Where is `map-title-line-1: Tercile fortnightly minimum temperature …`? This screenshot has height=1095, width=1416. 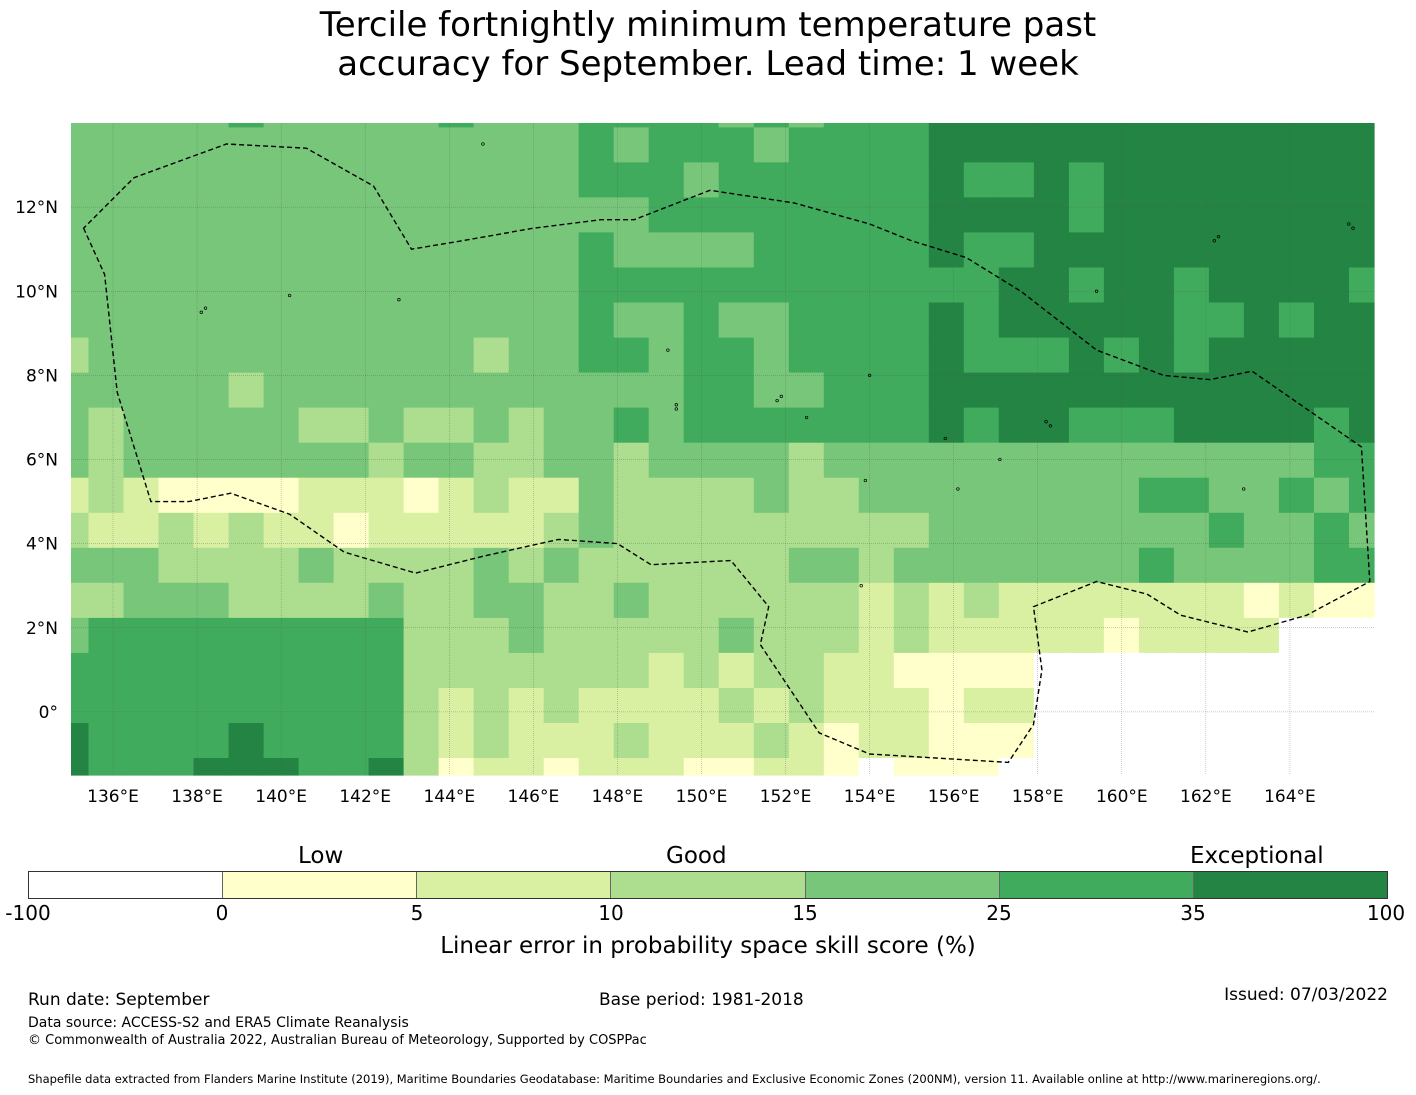
map-title-line-1: Tercile fortnightly minimum temperature … is located at coordinates (708, 25).